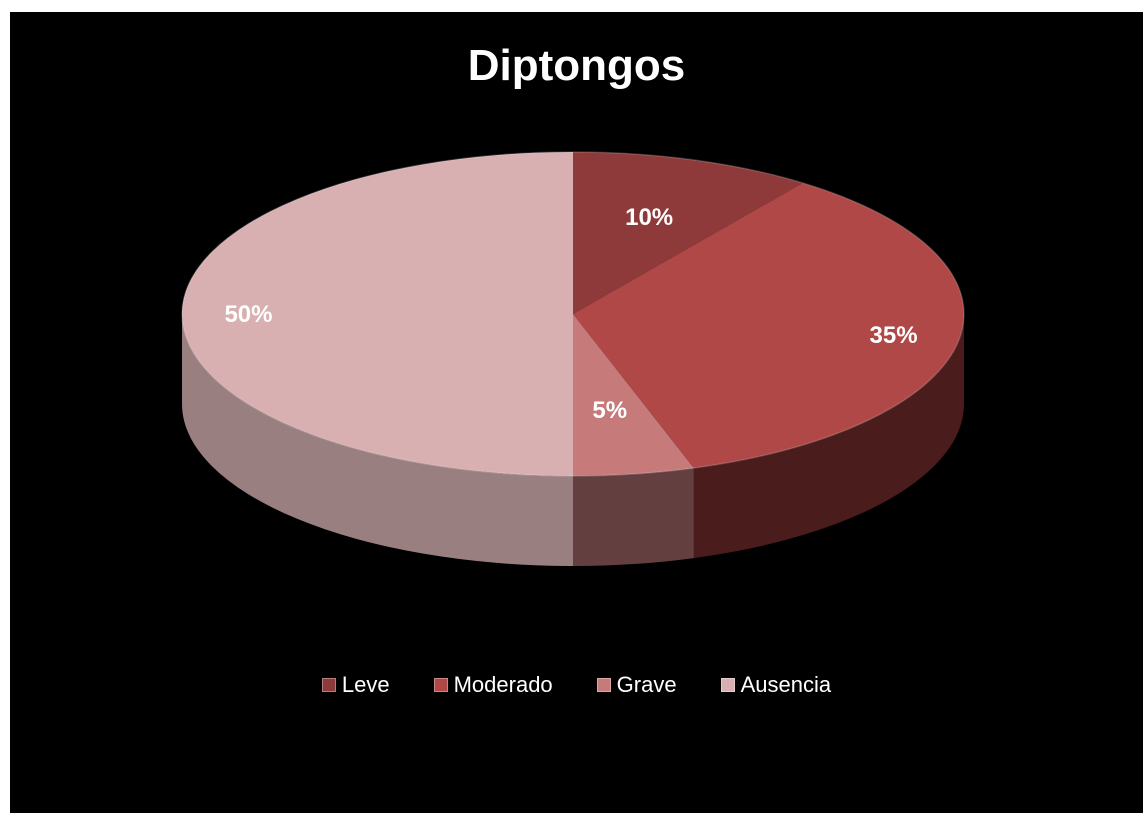 The image size is (1145, 816). Describe the element at coordinates (688, 233) in the screenshot. I see `pie-slice-leve` at that location.